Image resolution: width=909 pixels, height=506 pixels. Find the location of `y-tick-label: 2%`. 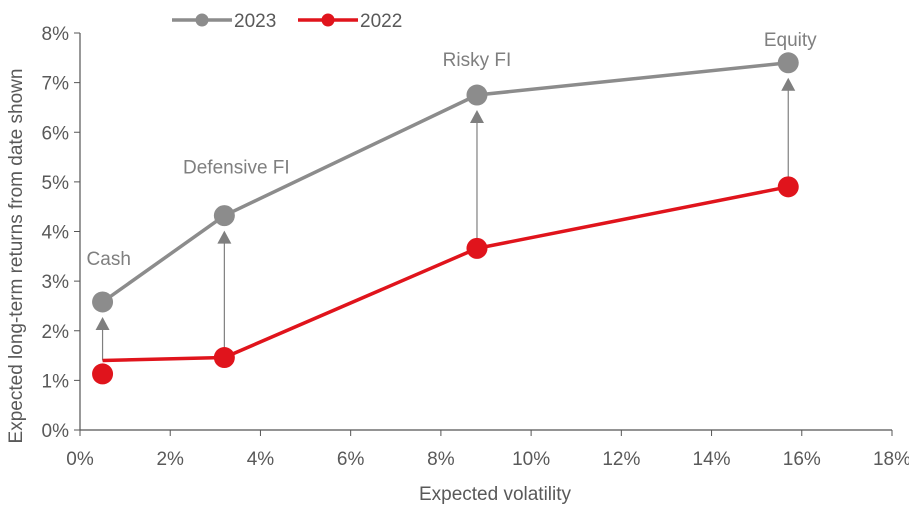

y-tick-label: 2% is located at coordinates (56, 332).